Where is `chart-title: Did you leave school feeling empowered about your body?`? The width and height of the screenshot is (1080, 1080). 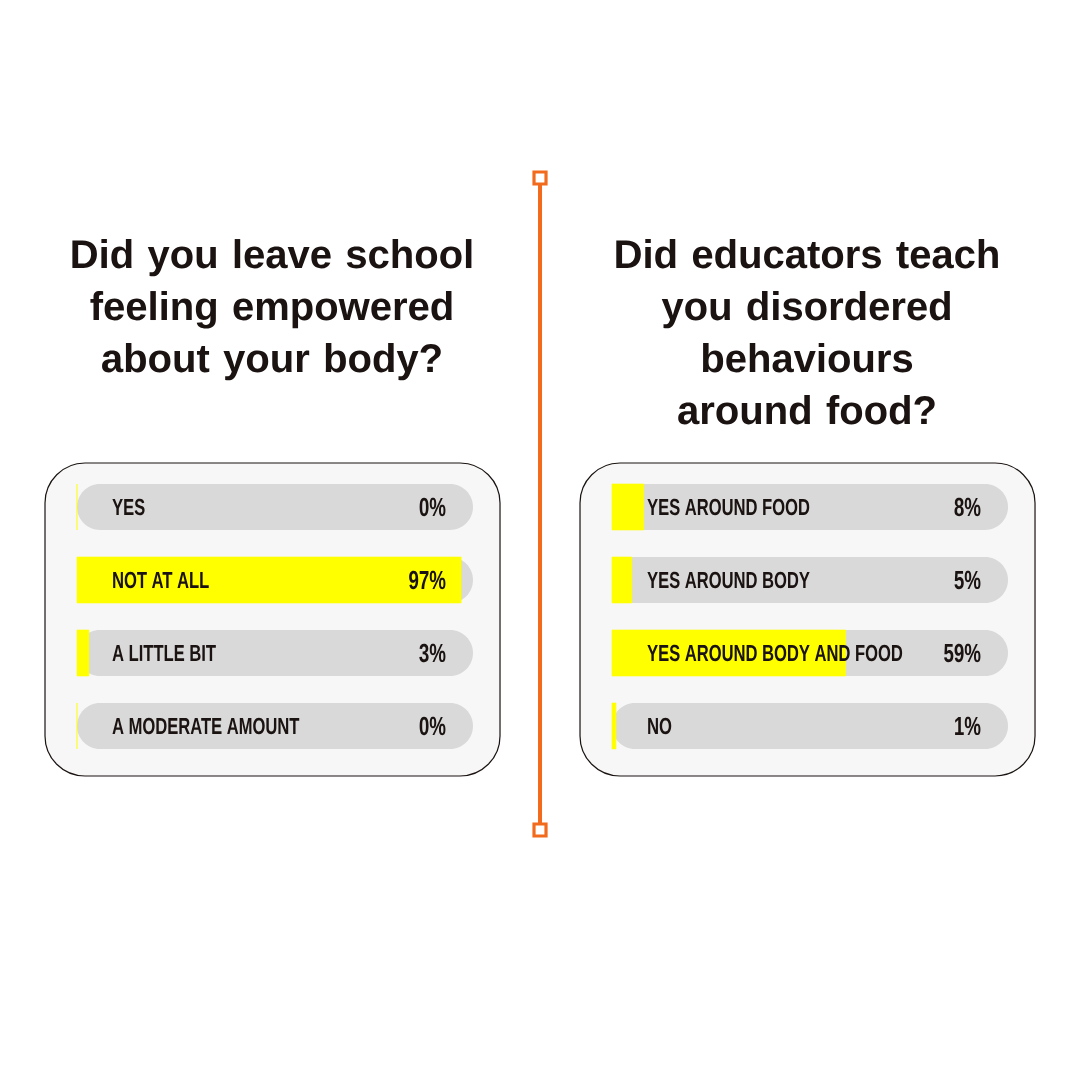
chart-title: Did you leave school feeling empowered about your body? is located at coordinates (272, 310).